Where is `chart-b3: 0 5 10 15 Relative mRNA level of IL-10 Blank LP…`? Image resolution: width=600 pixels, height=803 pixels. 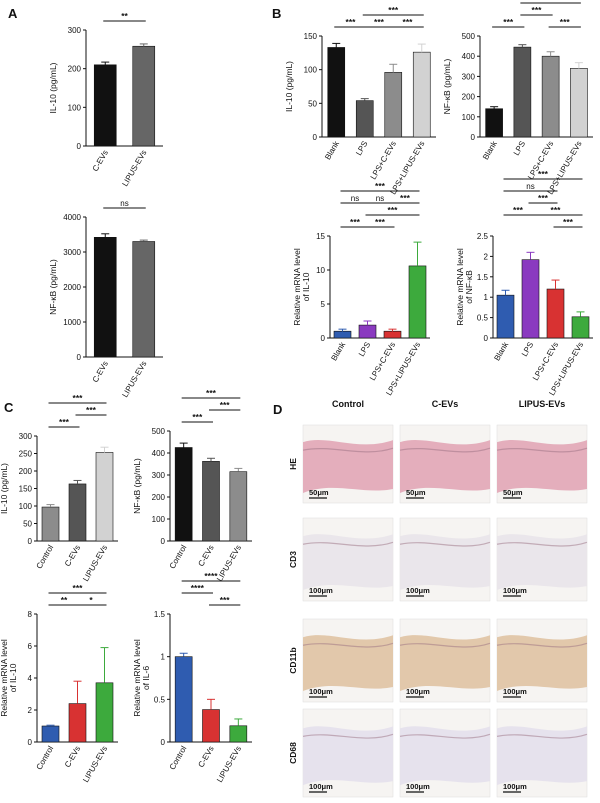
chart-b3: 0 5 10 15 Relative mRNA level of IL-10 Blank LP… is located at coordinates (361, 289).